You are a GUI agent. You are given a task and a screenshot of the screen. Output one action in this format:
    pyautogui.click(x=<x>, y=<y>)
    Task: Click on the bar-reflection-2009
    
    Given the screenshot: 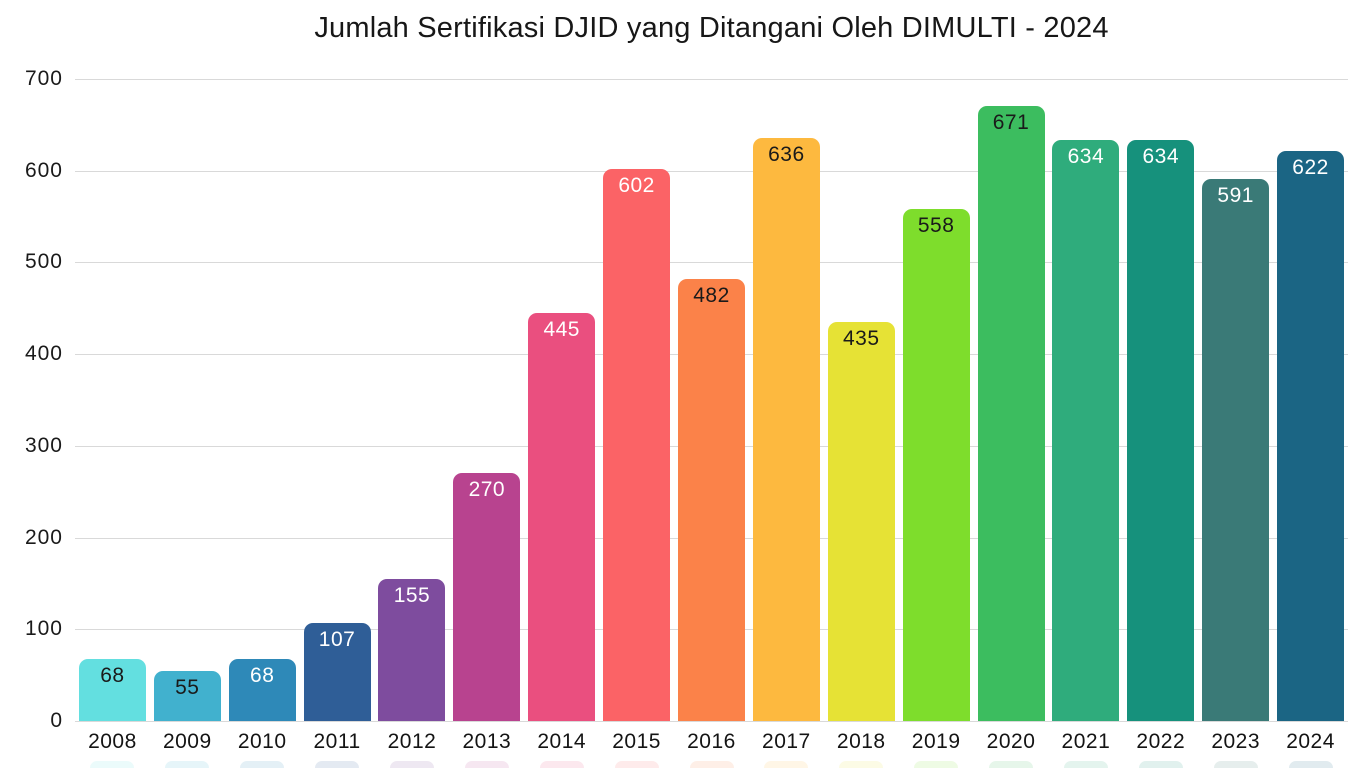 What is the action you would take?
    pyautogui.click(x=187, y=764)
    